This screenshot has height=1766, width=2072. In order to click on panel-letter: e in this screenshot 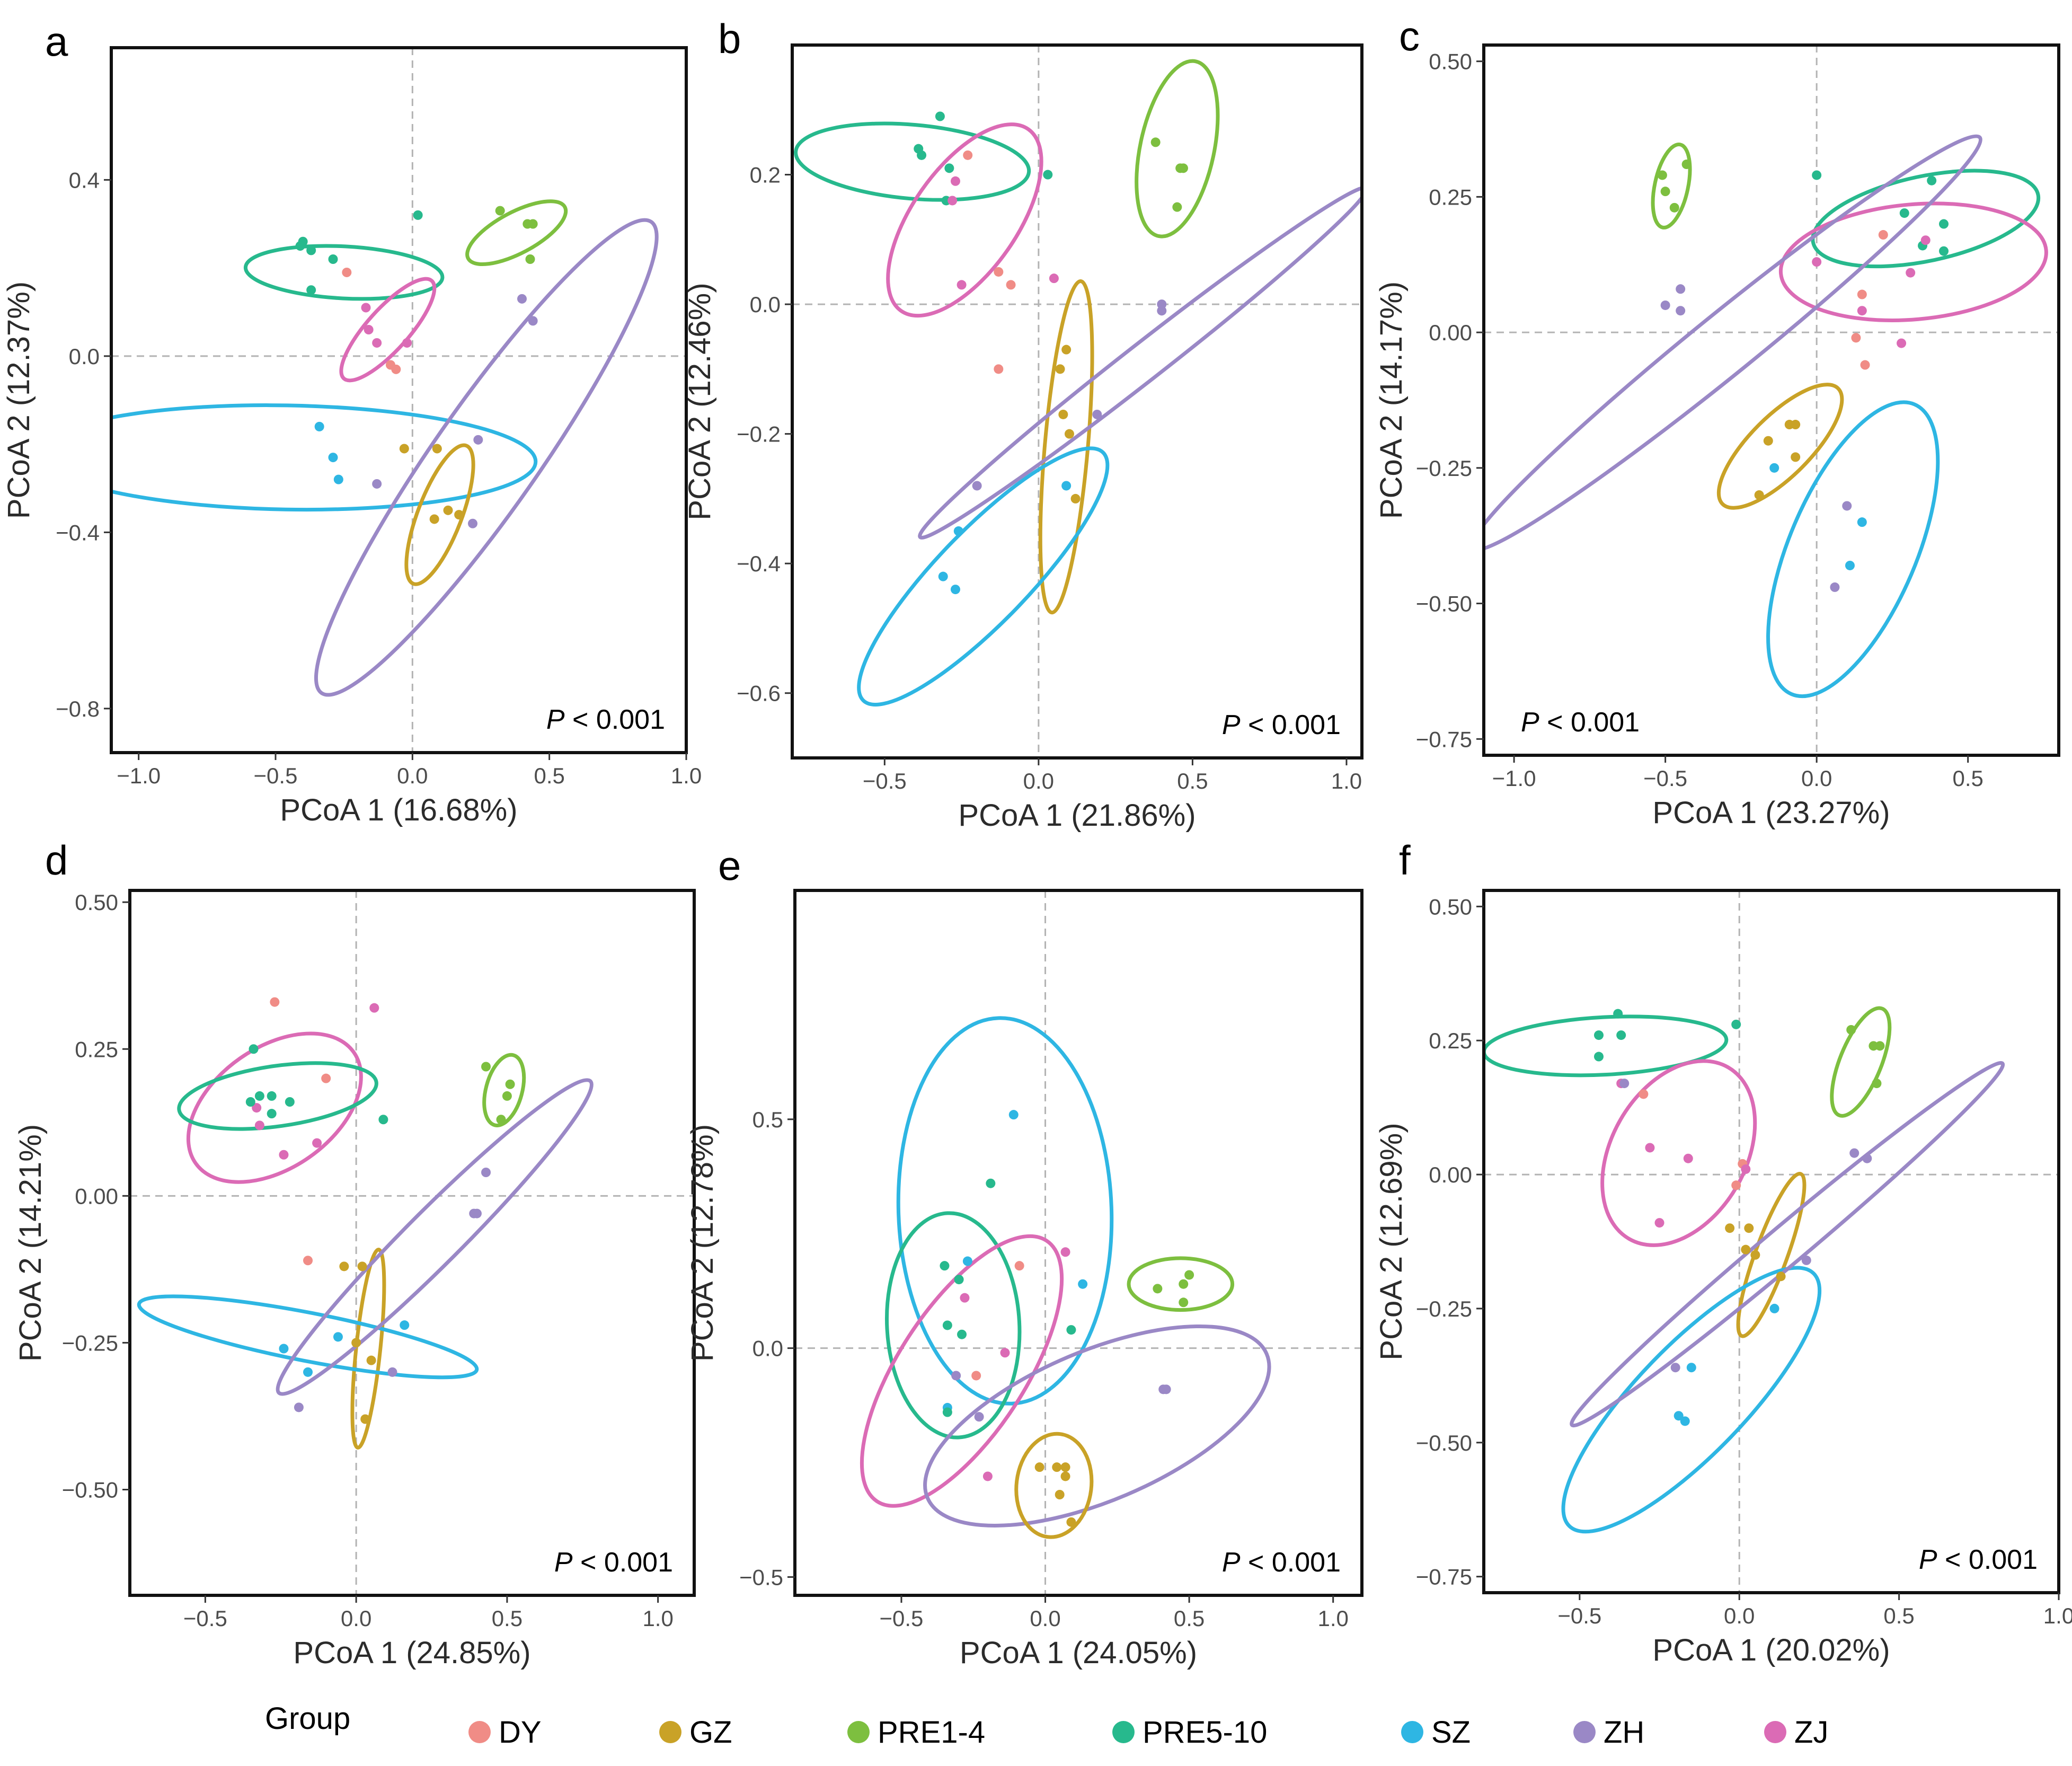, I will do `click(729, 866)`.